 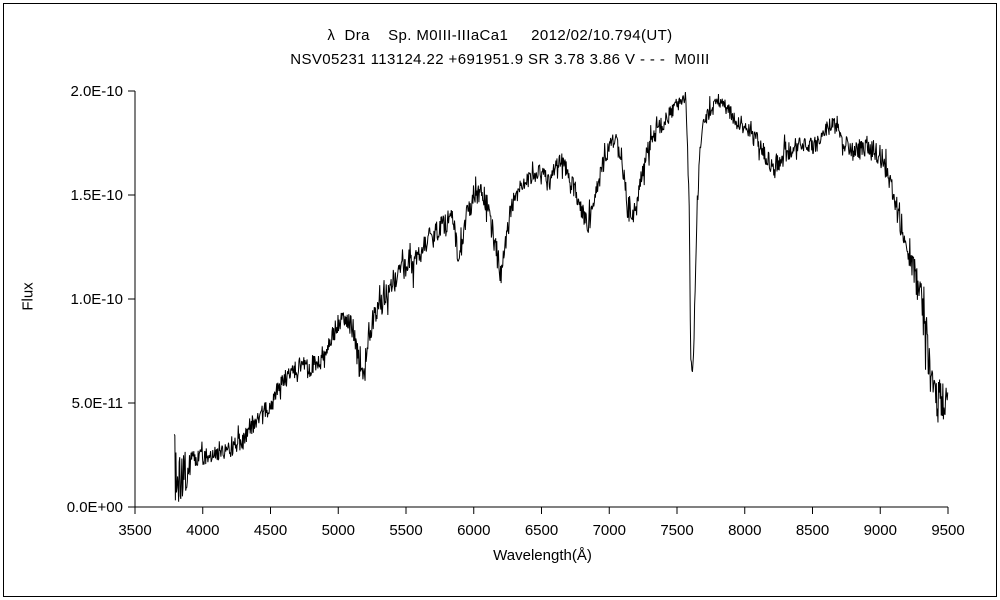 What do you see at coordinates (270, 530) in the screenshot?
I see `x-tick-label: 4500` at bounding box center [270, 530].